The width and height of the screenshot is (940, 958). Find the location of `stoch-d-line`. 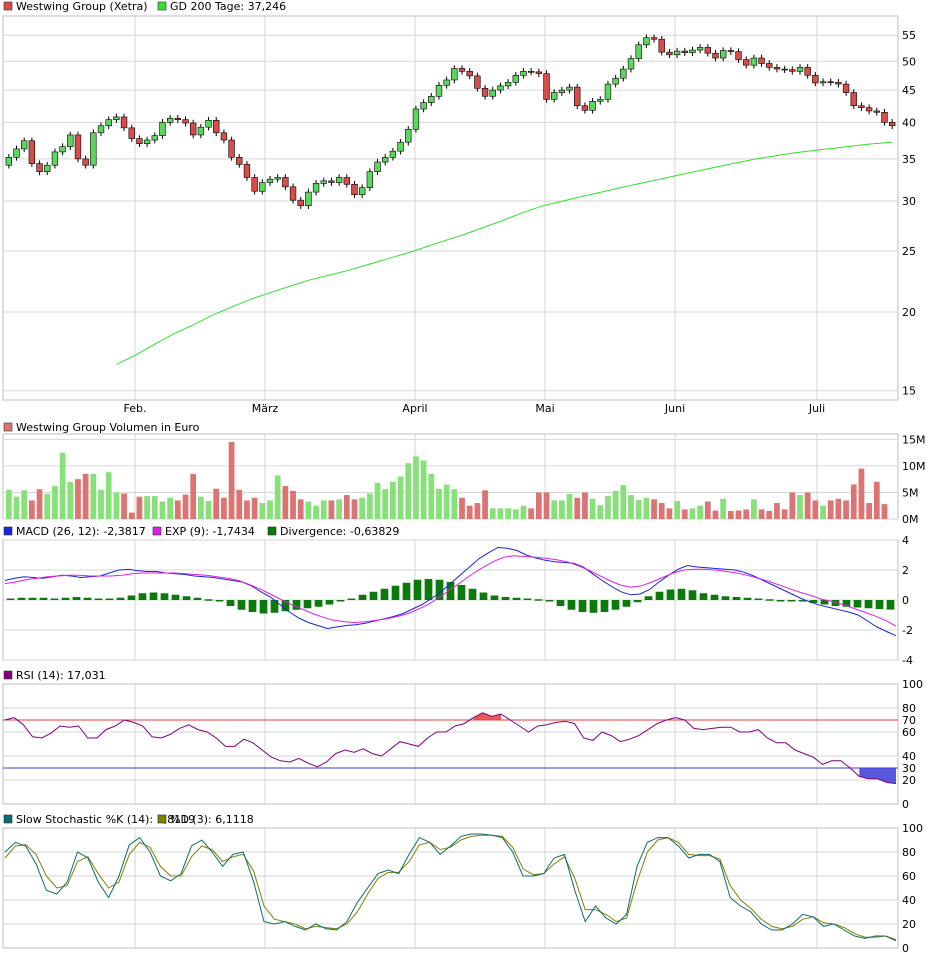

stoch-d-line is located at coordinates (450, 887).